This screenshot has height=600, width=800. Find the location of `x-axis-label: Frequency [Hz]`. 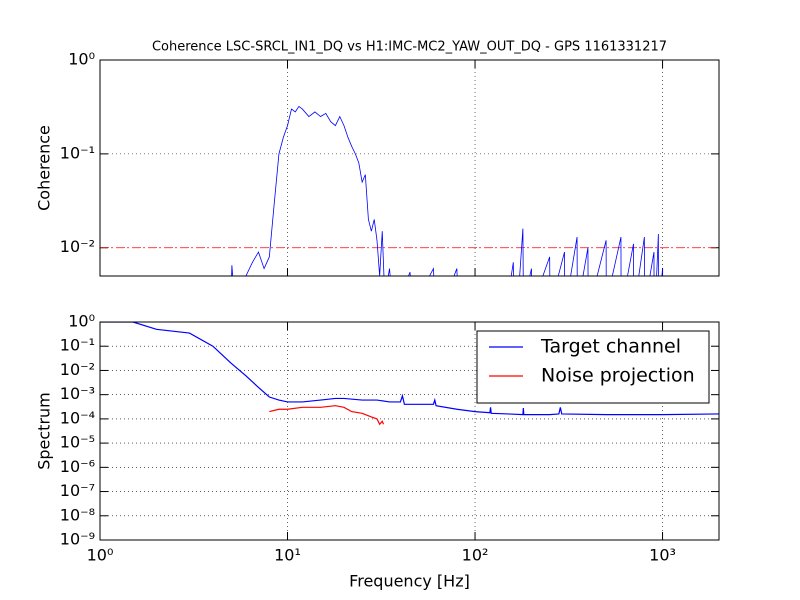

x-axis-label: Frequency [Hz] is located at coordinates (409, 581).